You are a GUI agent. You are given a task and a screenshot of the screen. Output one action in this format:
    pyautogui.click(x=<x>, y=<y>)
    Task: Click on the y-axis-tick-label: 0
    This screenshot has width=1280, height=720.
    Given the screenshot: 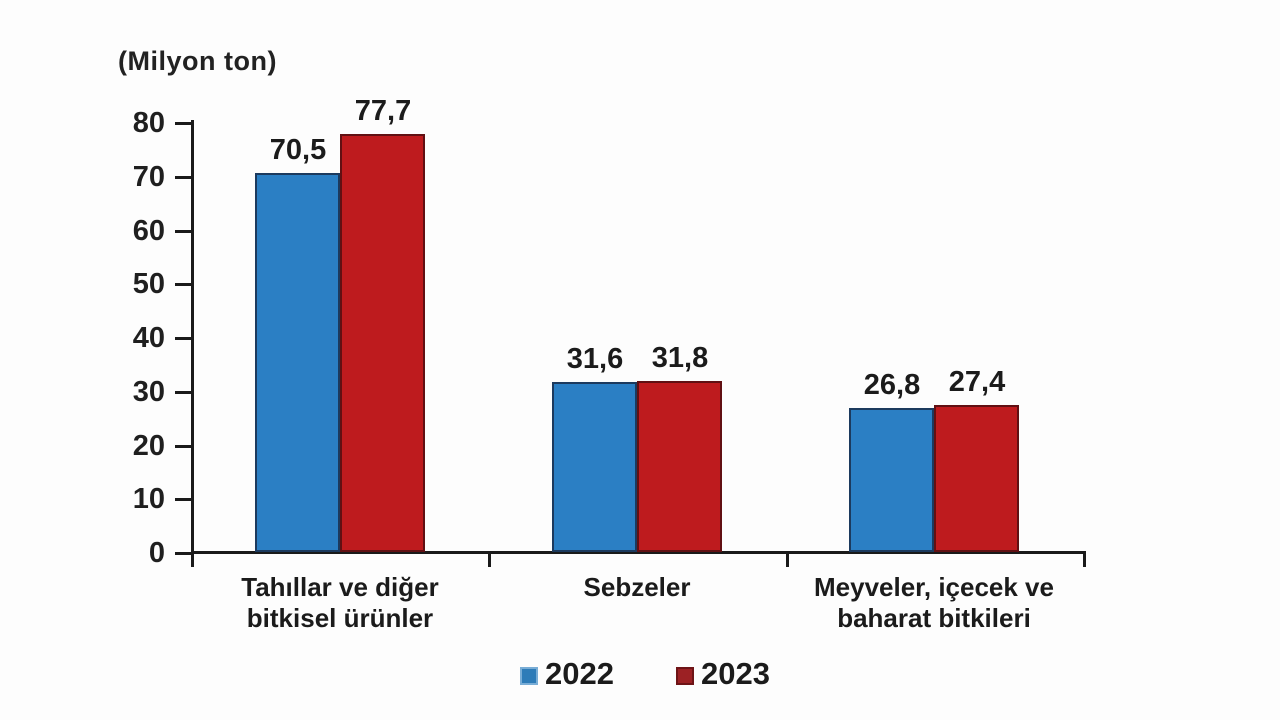 What is the action you would take?
    pyautogui.click(x=156, y=553)
    